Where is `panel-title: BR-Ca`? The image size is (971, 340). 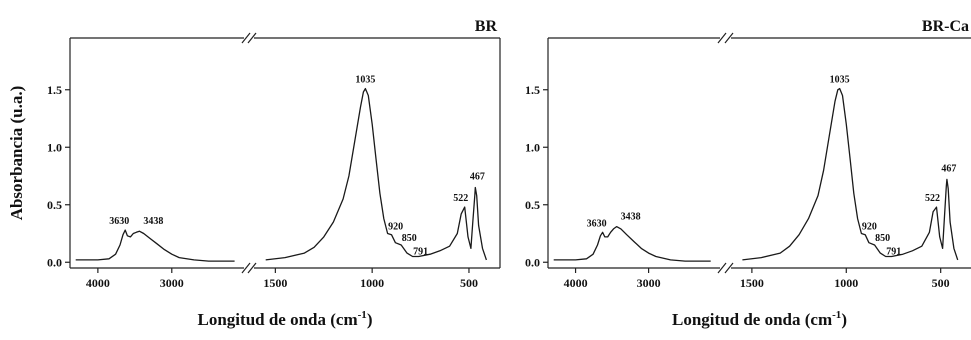 panel-title: BR-Ca is located at coordinates (945, 26).